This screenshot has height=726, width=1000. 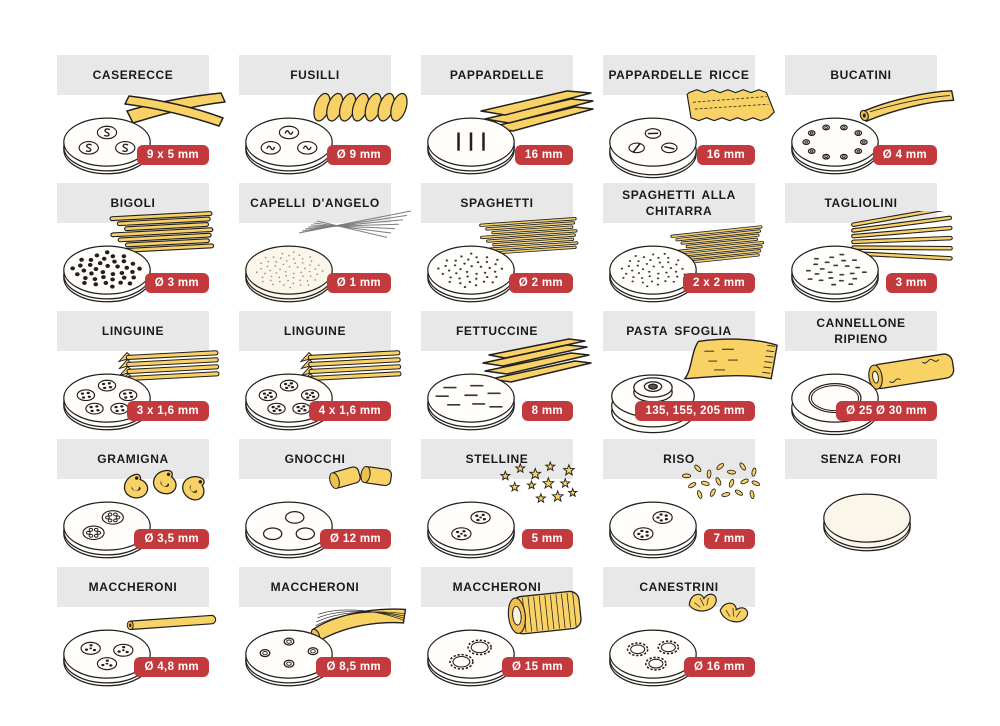 I want to click on pasta-card: FETTUCCINE 8 mm, so click(x=512, y=375).